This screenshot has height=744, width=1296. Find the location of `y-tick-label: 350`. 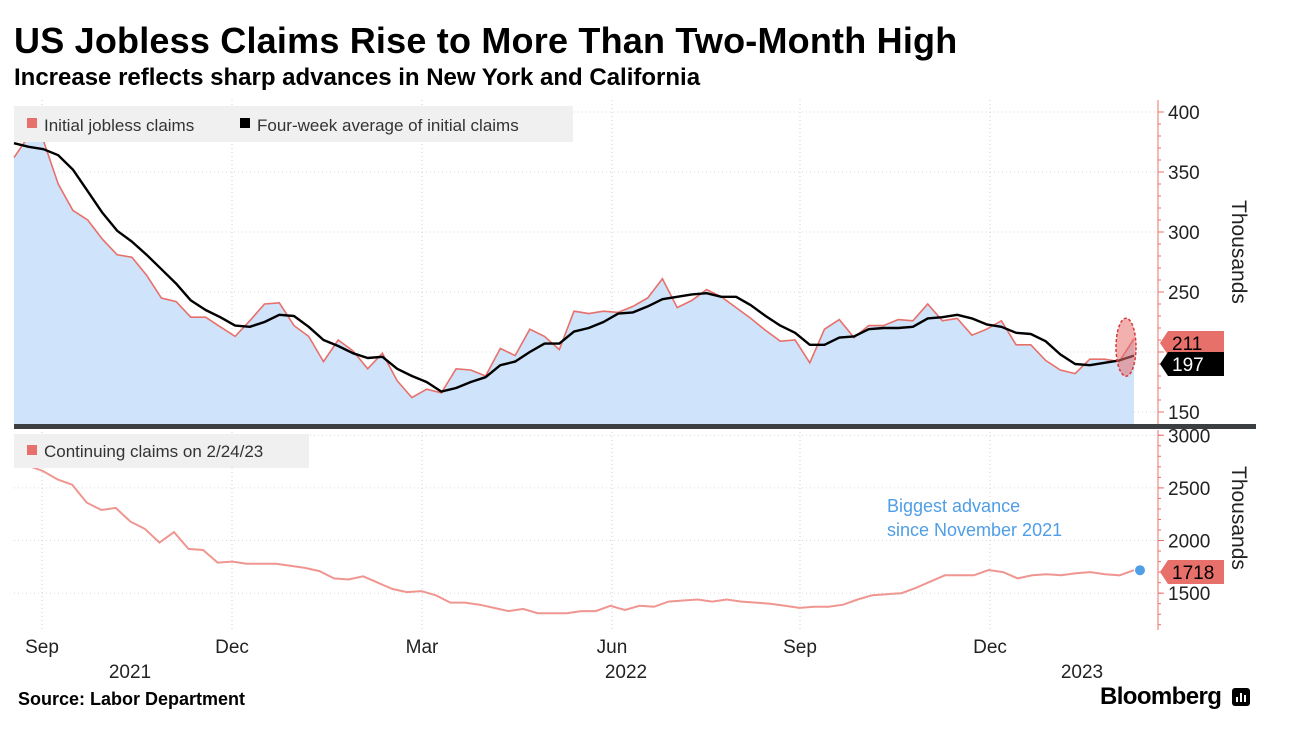

y-tick-label: 350 is located at coordinates (1184, 173).